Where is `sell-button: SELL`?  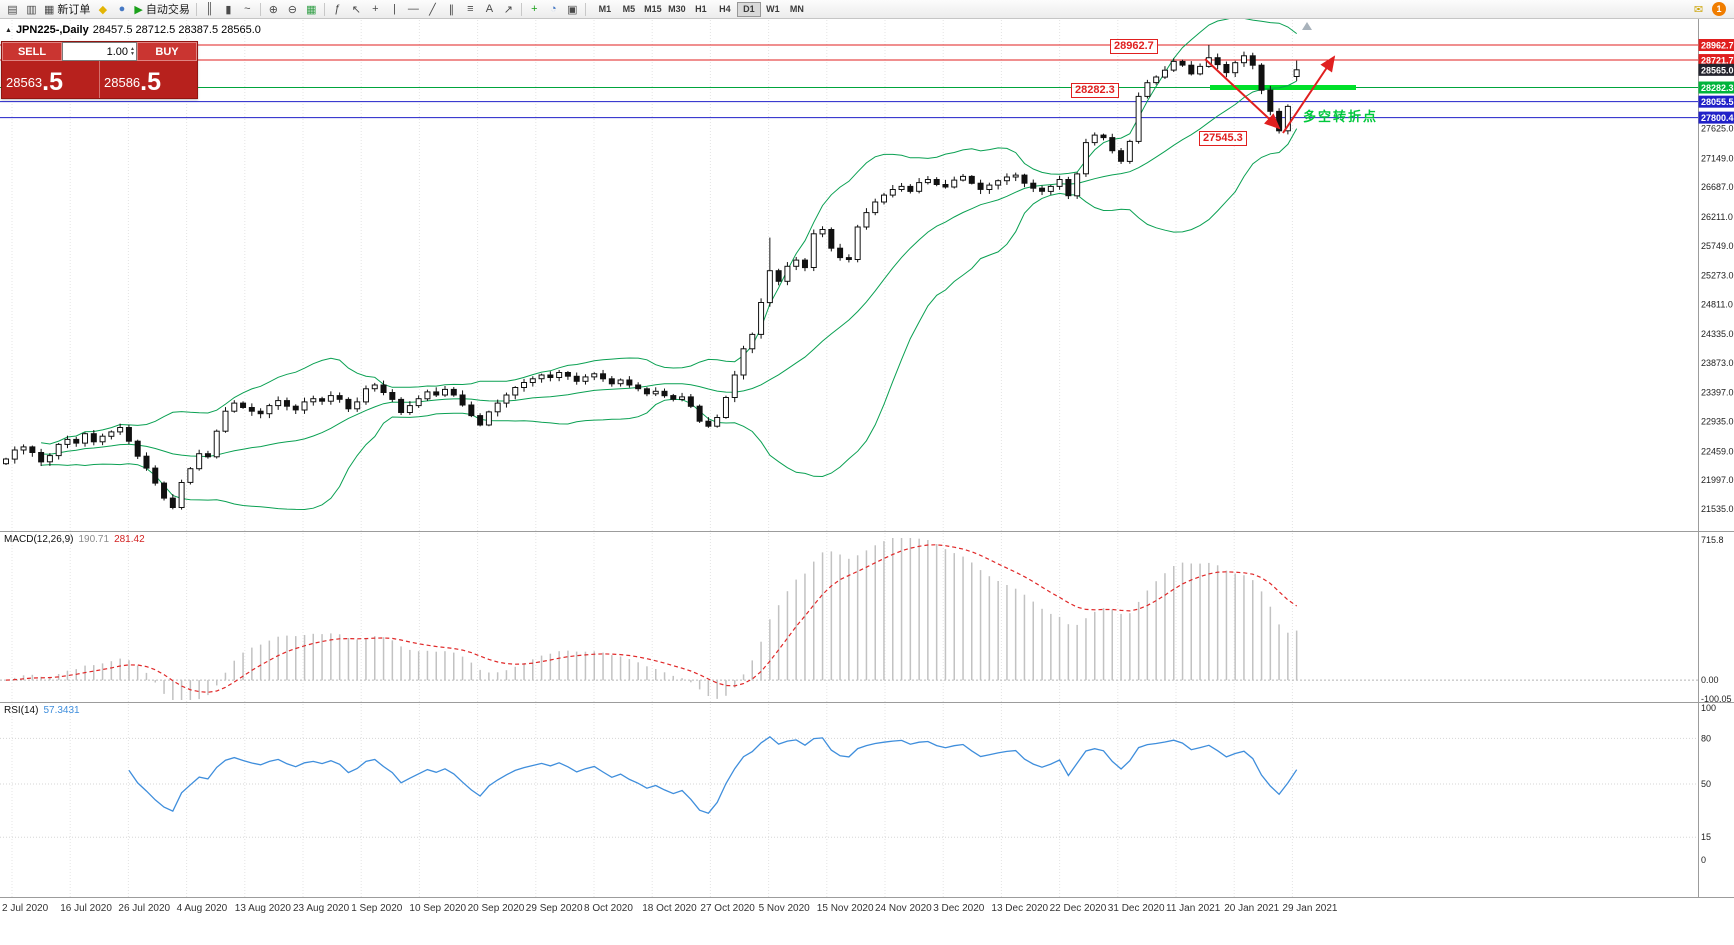 sell-button: SELL is located at coordinates (32, 51).